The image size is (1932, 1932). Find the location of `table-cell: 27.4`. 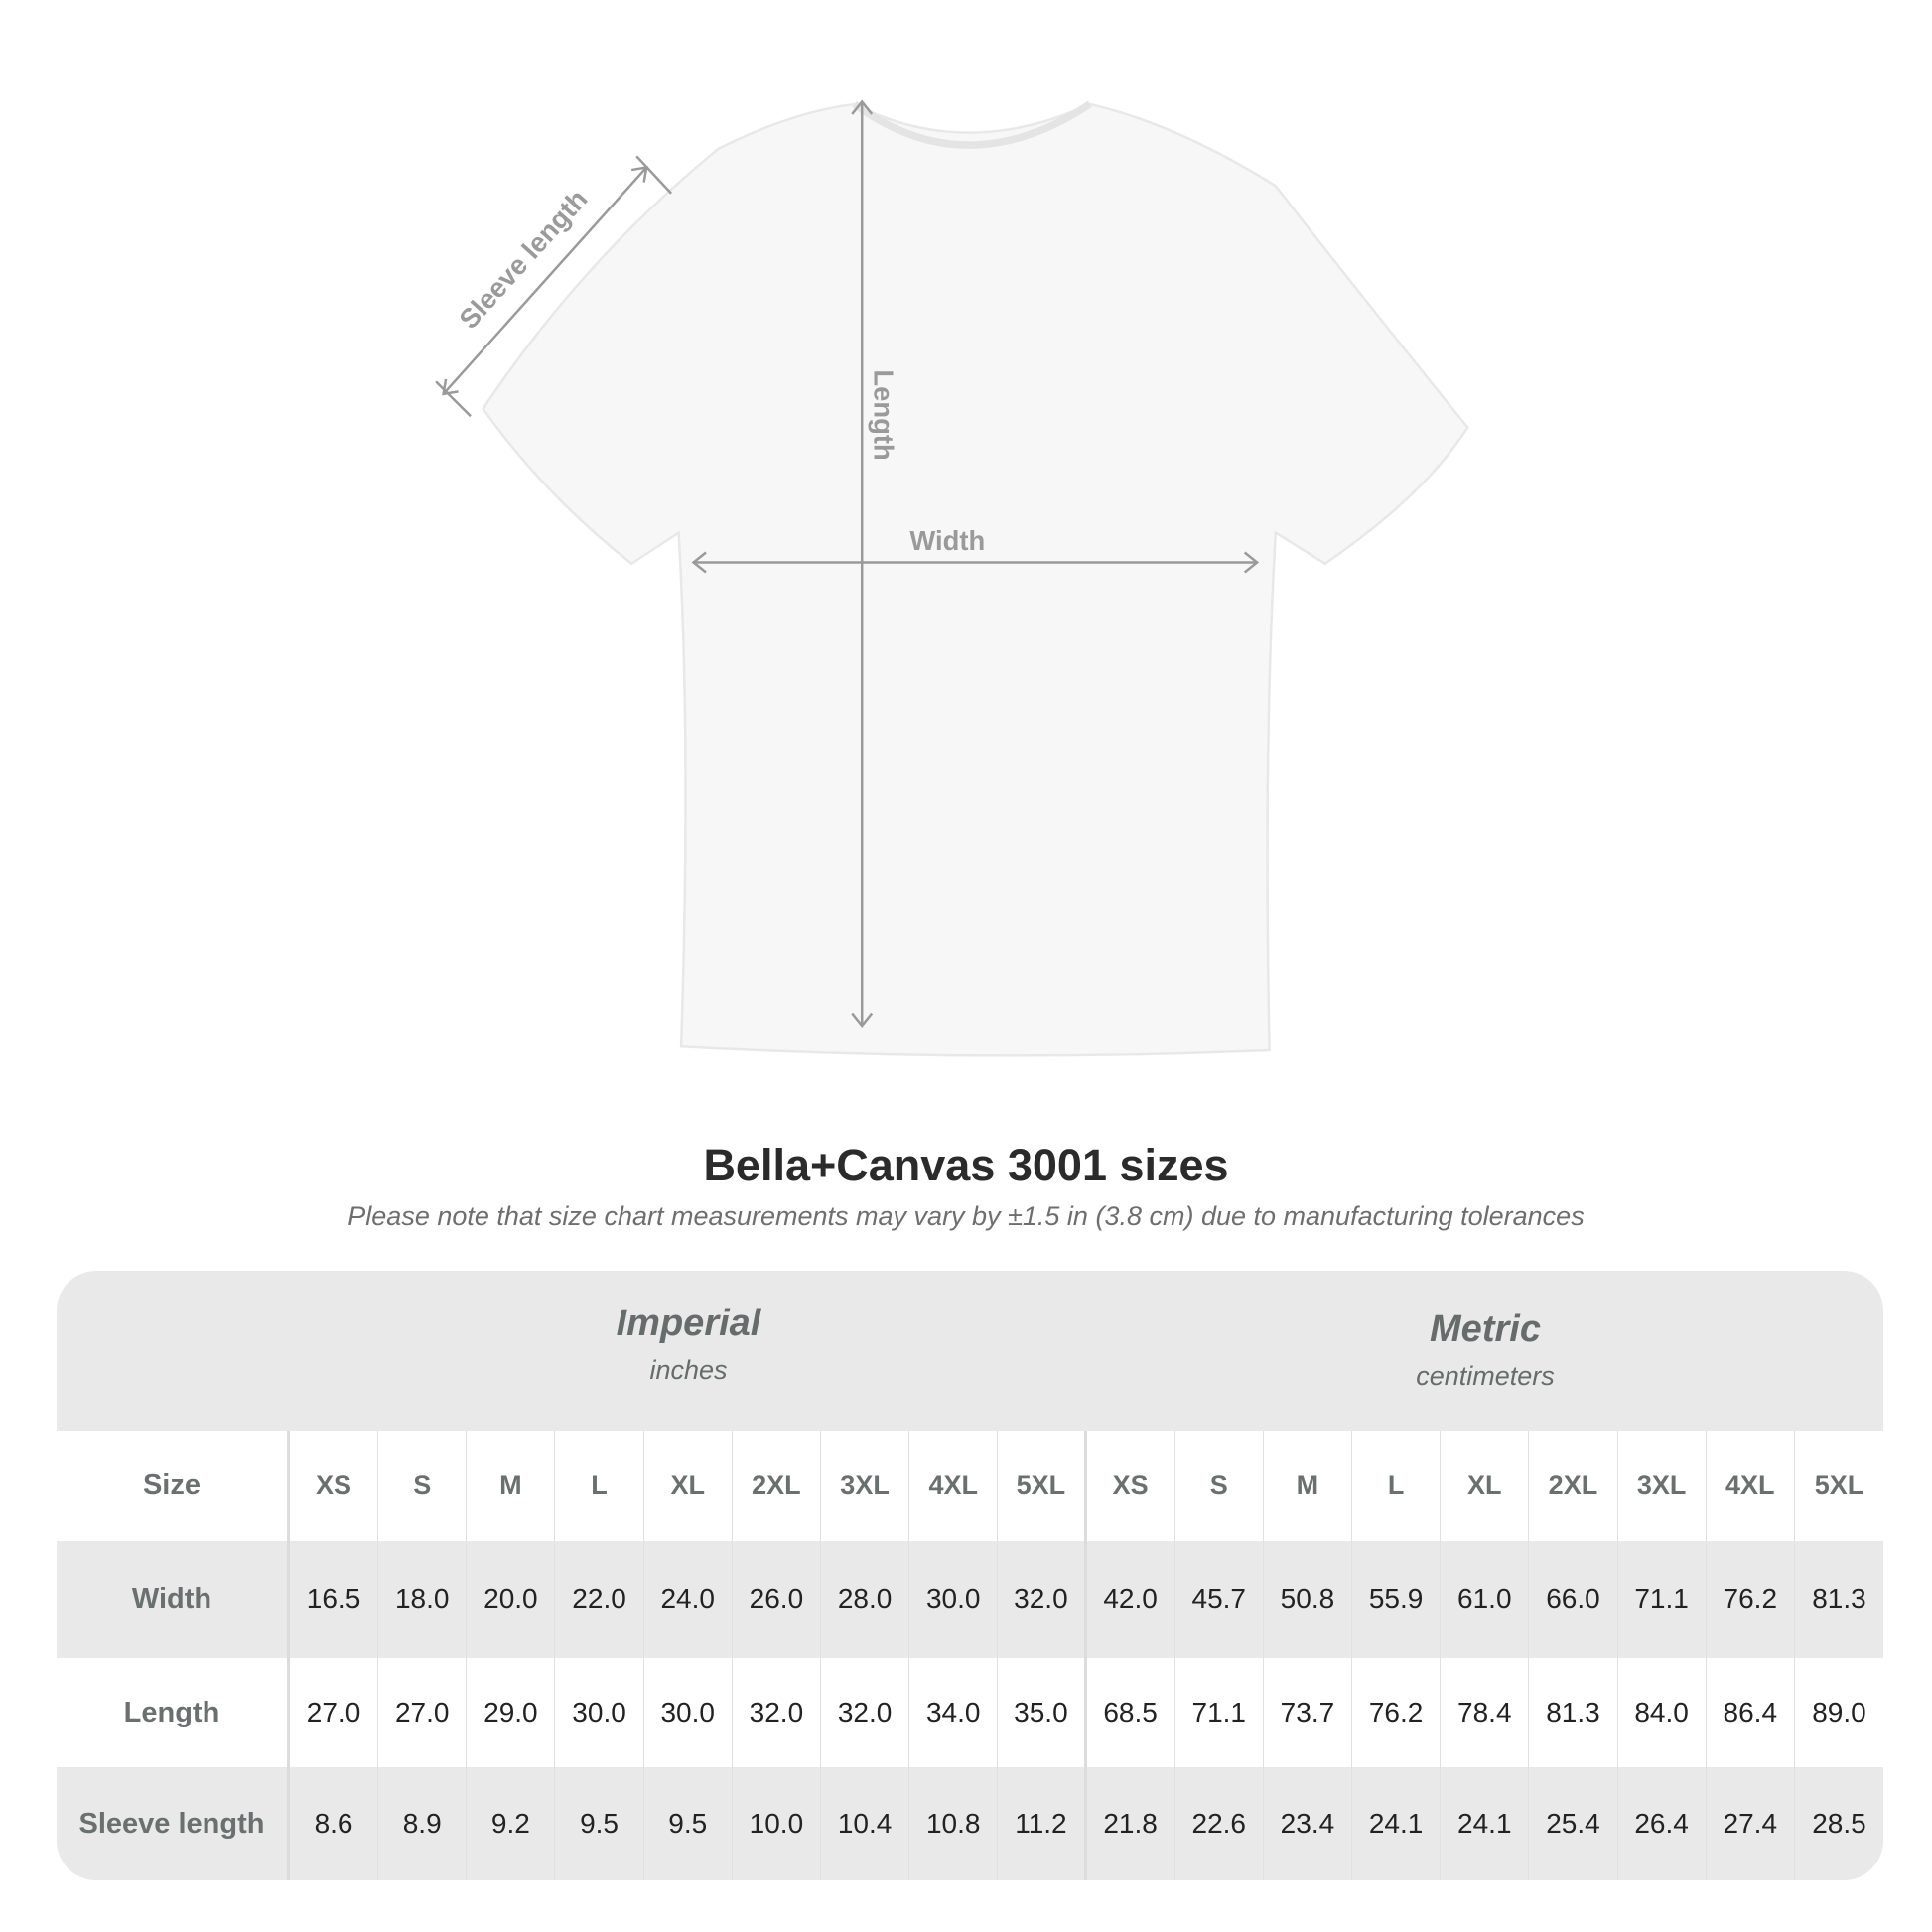

table-cell: 27.4 is located at coordinates (1751, 1823).